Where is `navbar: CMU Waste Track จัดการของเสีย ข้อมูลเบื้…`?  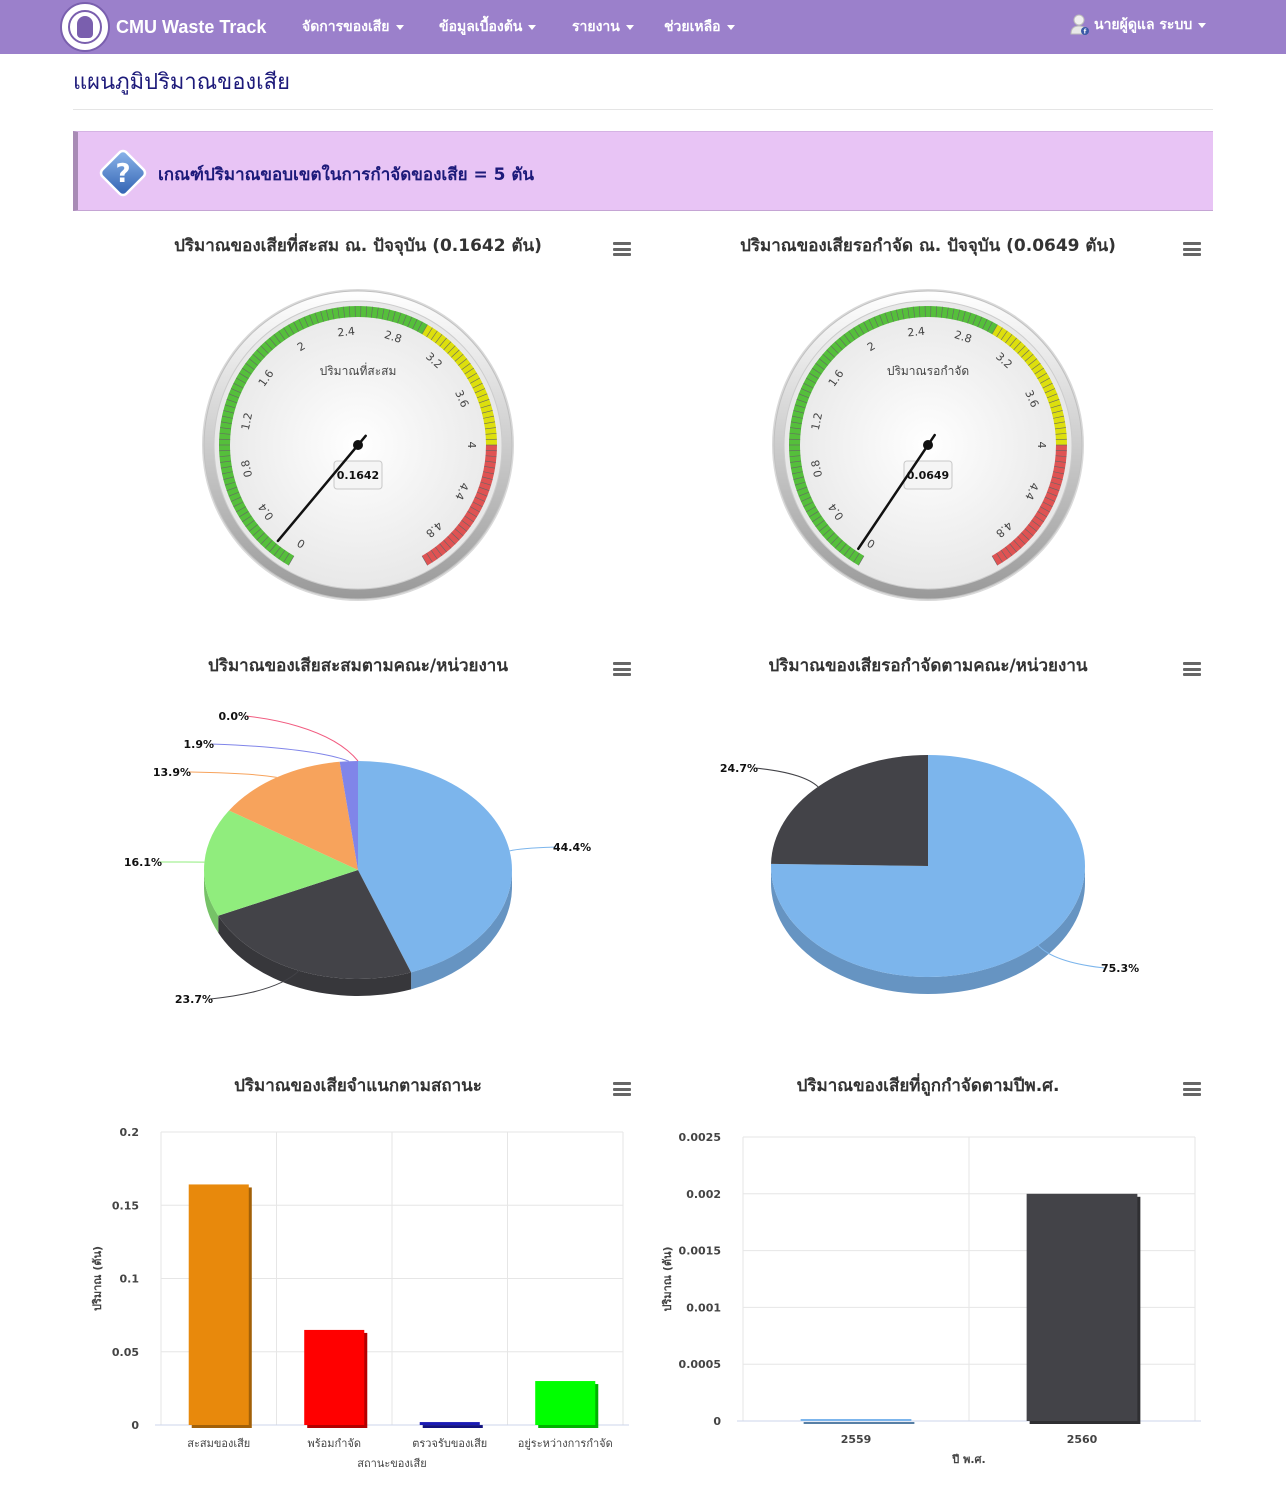 navbar: CMU Waste Track จัดการของเสีย ข้อมูลเบื้… is located at coordinates (643, 27).